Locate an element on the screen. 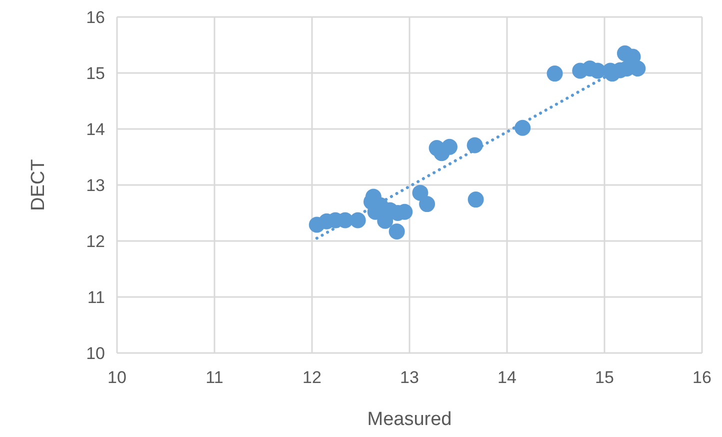 The image size is (722, 437). y-tick-label: 15 is located at coordinates (95, 73).